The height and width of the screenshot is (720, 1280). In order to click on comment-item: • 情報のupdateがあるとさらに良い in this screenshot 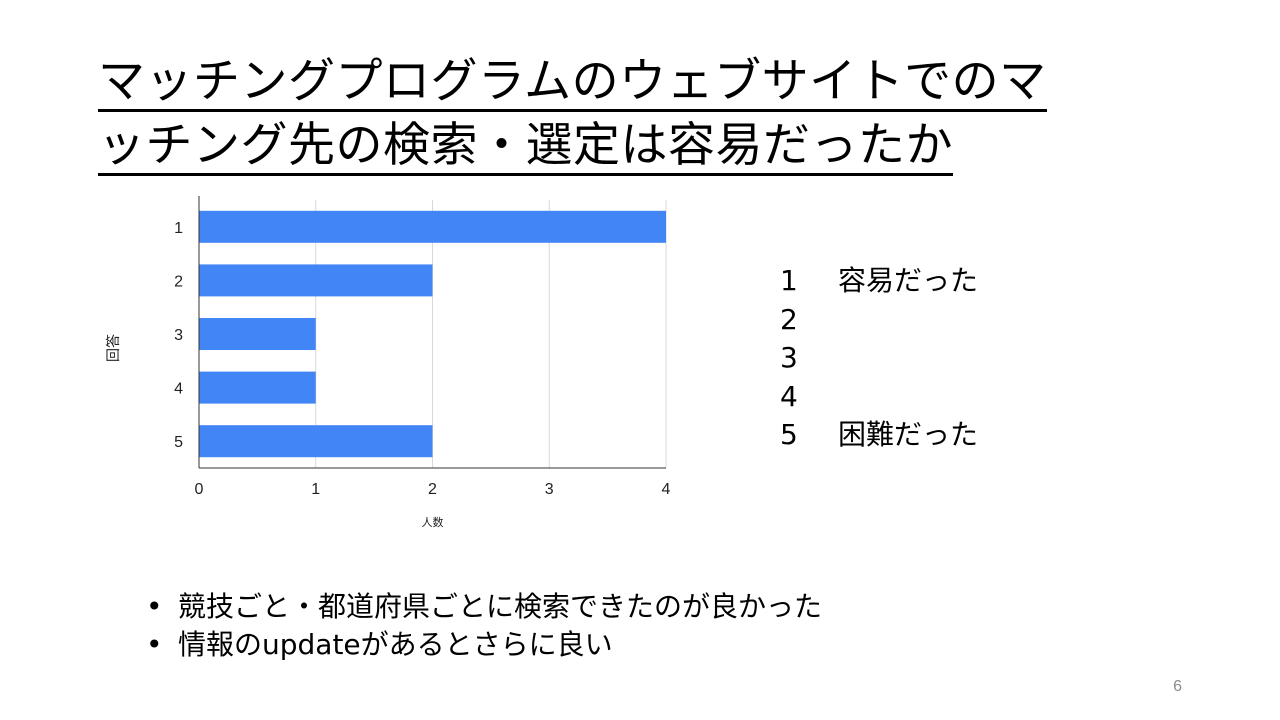, I will do `click(484, 645)`.